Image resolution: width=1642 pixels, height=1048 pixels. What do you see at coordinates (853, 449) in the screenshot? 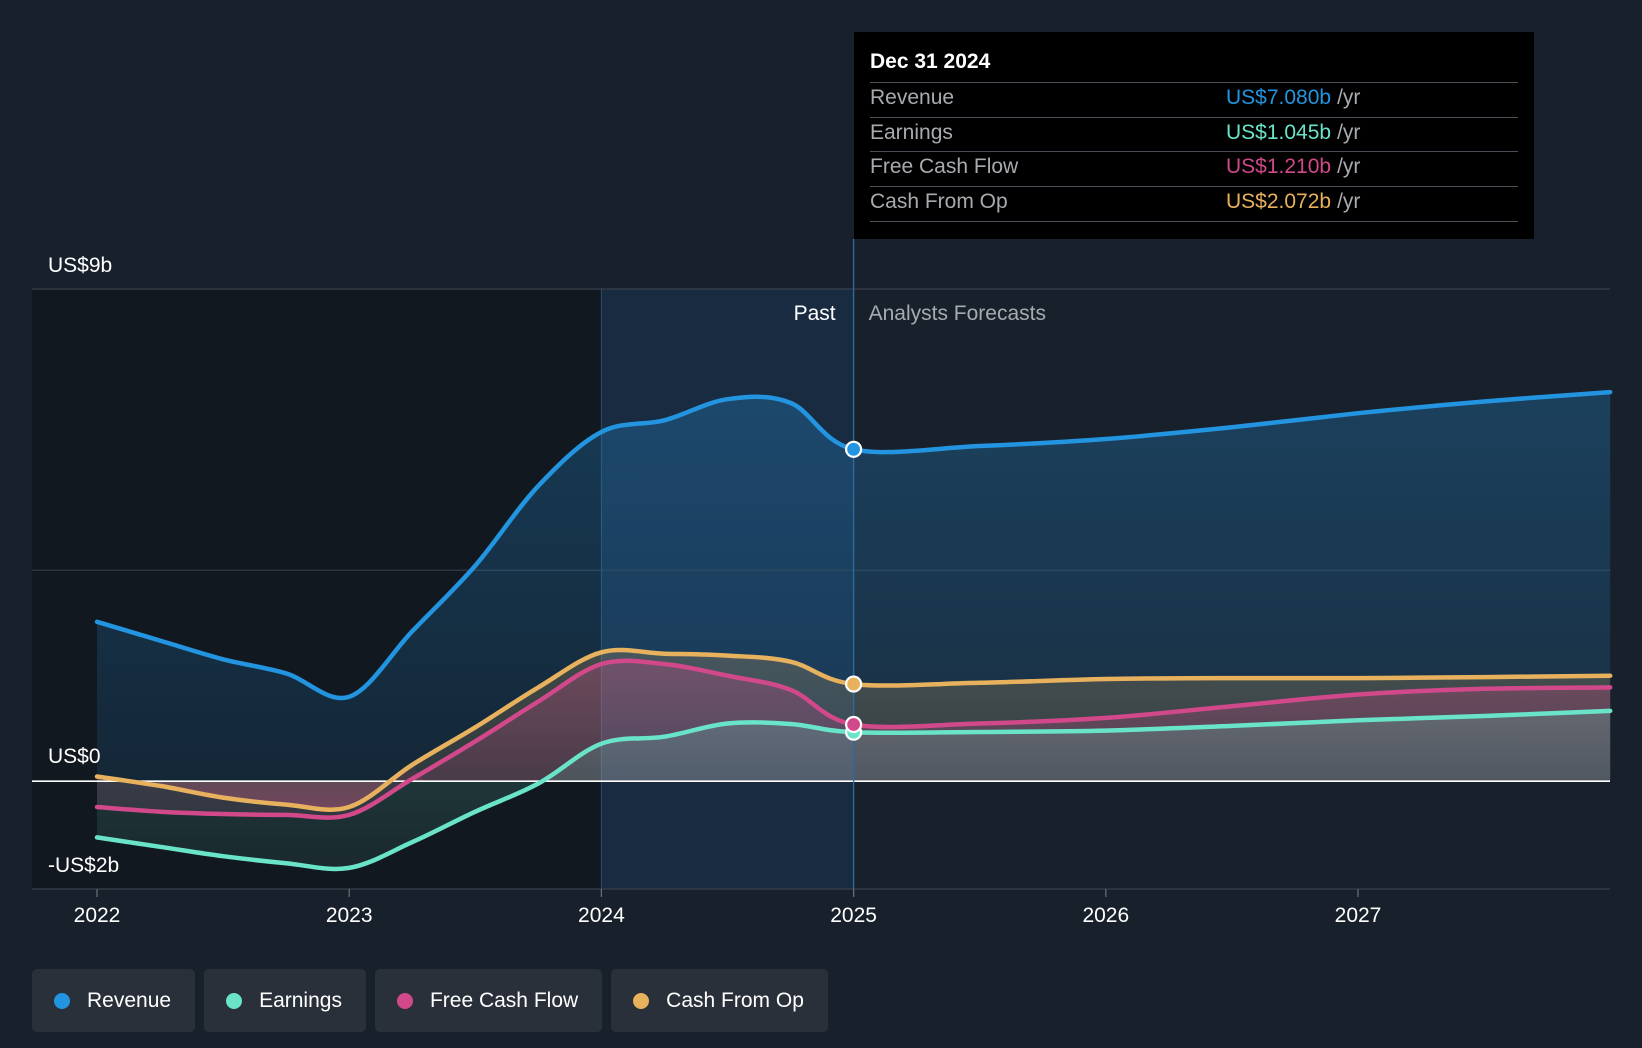
I see `revenue-marker` at bounding box center [853, 449].